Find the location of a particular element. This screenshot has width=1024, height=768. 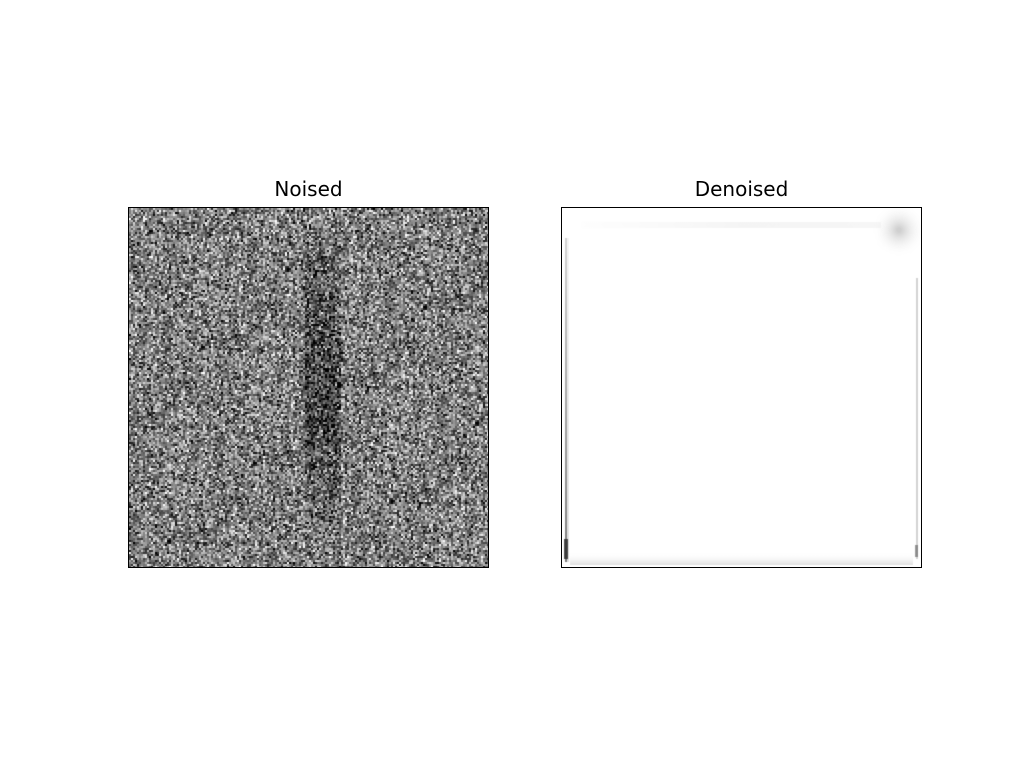

noised-title: Noised is located at coordinates (308, 189).